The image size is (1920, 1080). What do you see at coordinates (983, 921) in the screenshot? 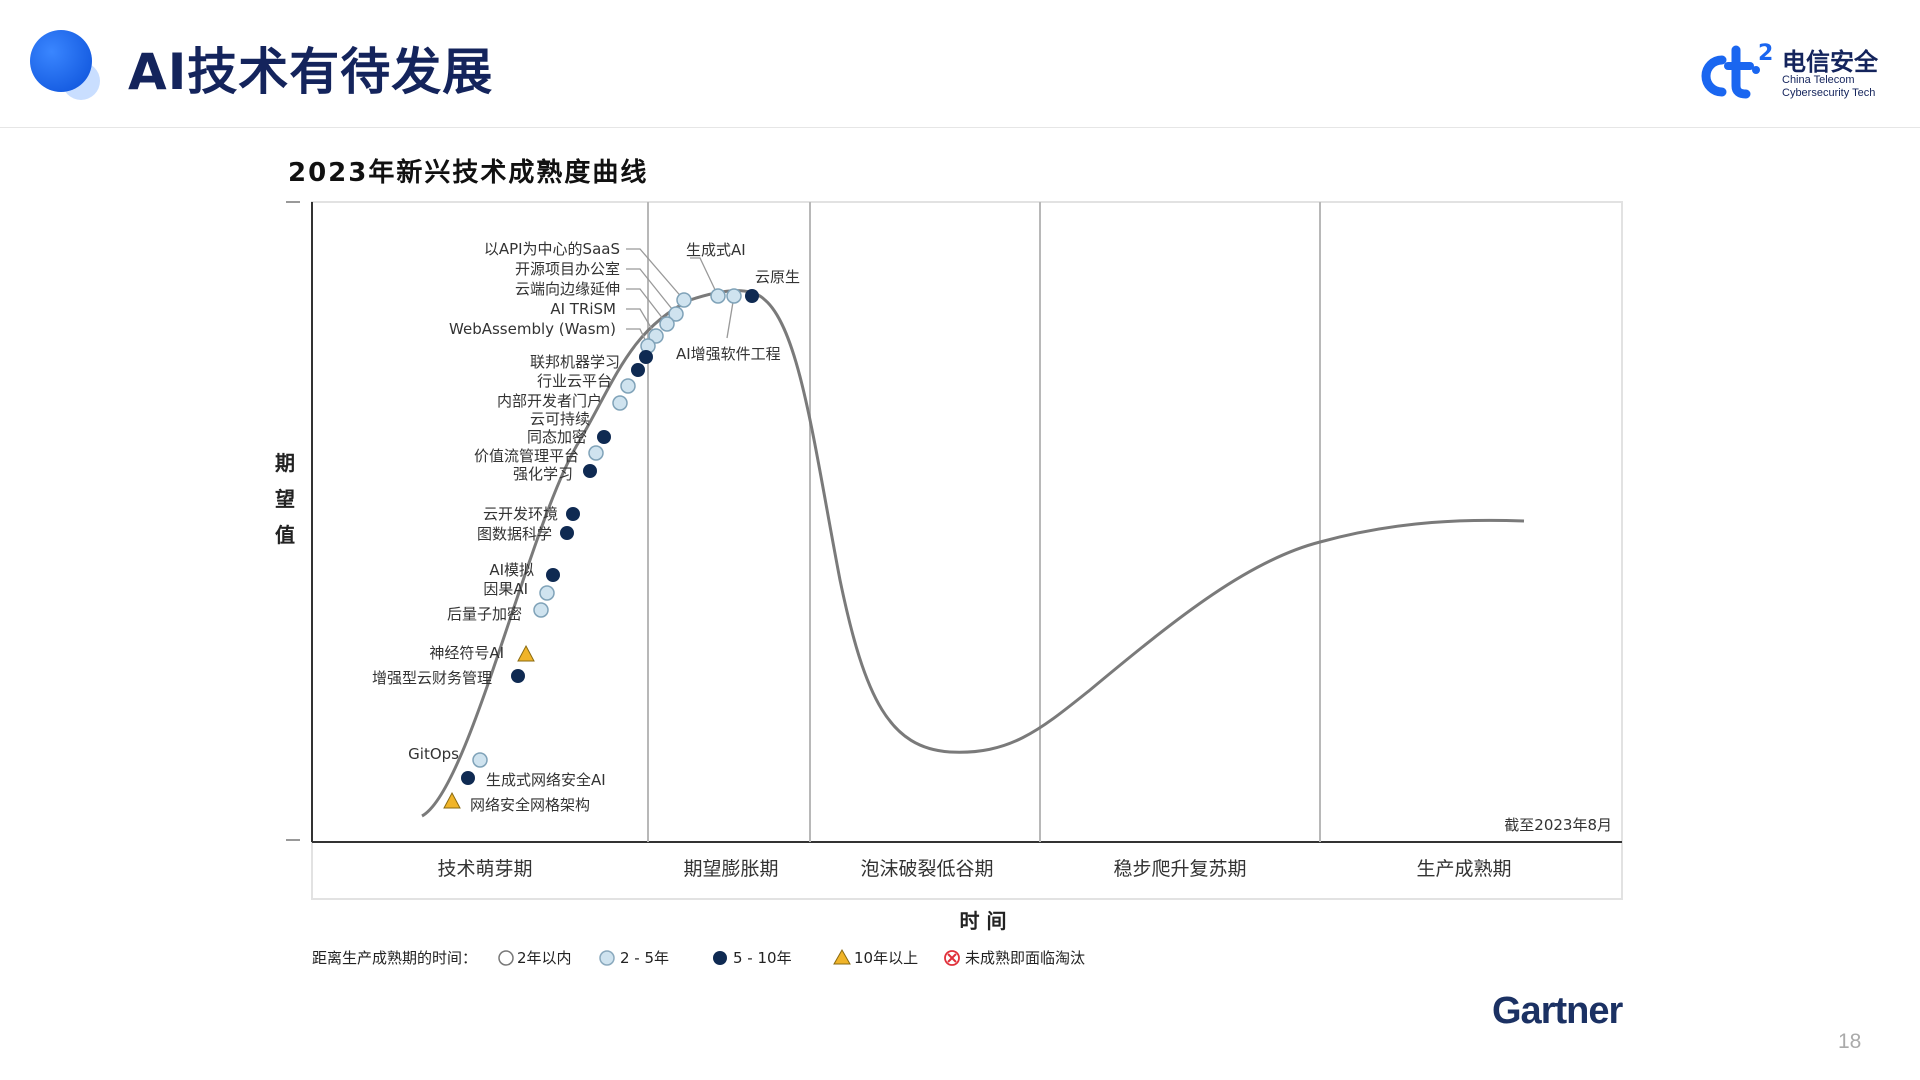
I see `x-axis-label: 时 间` at bounding box center [983, 921].